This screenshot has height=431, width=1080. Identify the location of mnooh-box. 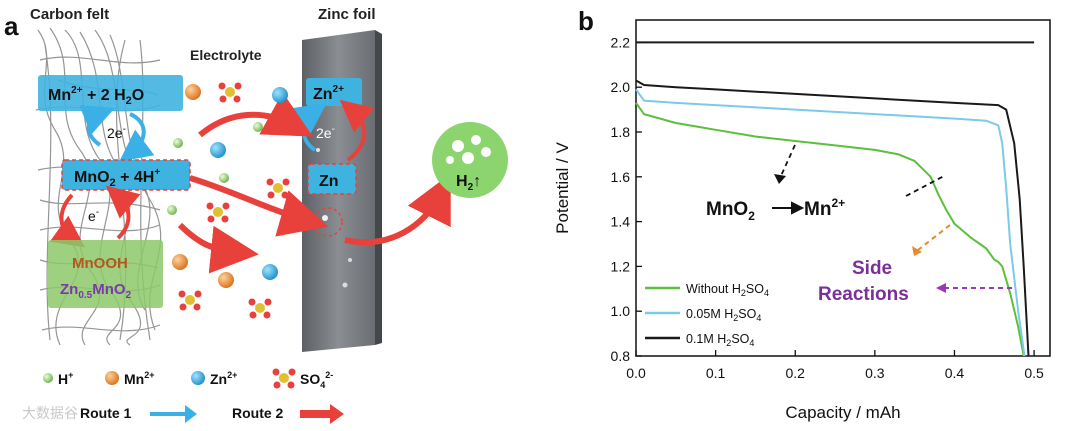
(105, 274).